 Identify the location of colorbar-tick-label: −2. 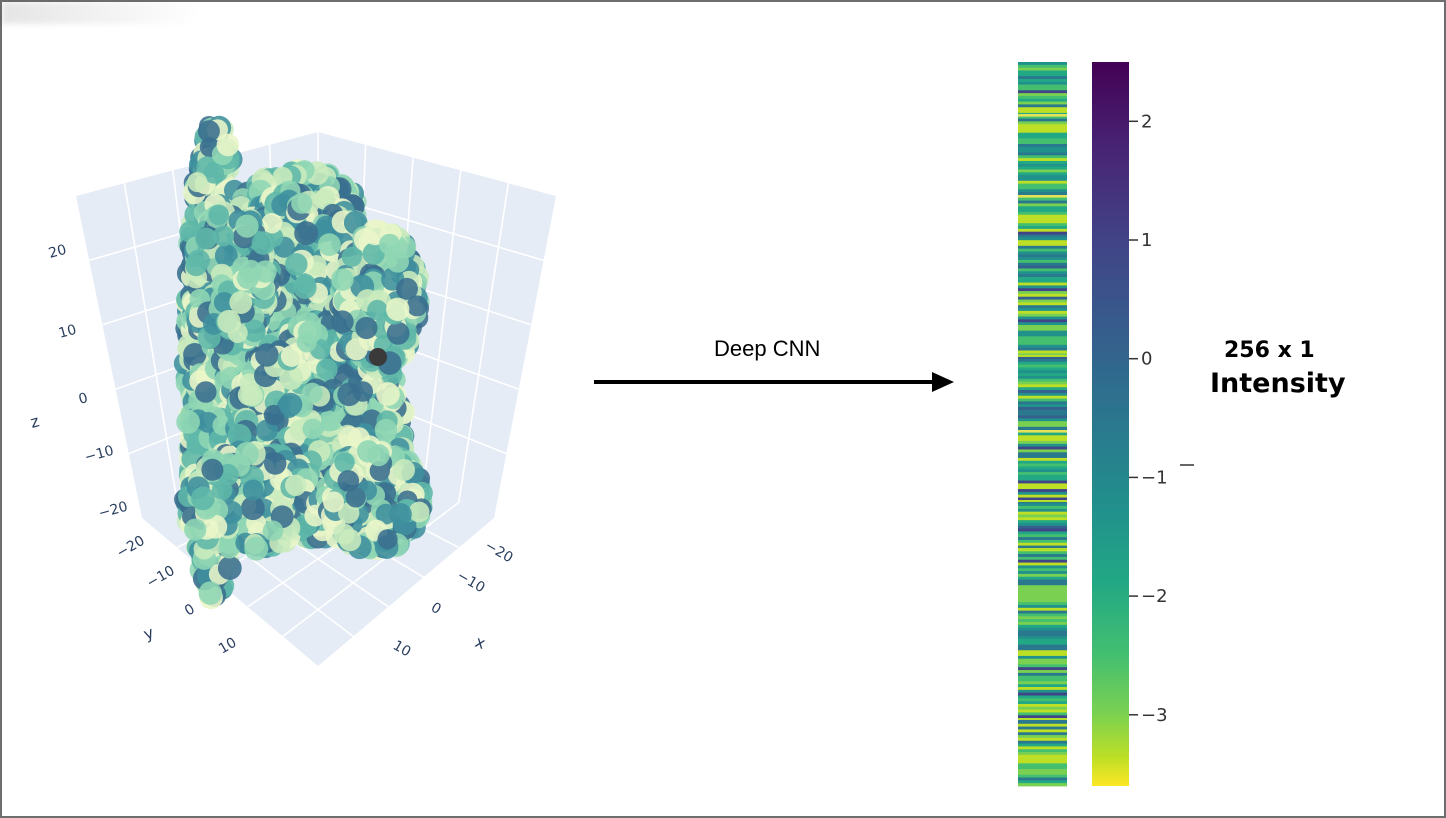
(1154, 596).